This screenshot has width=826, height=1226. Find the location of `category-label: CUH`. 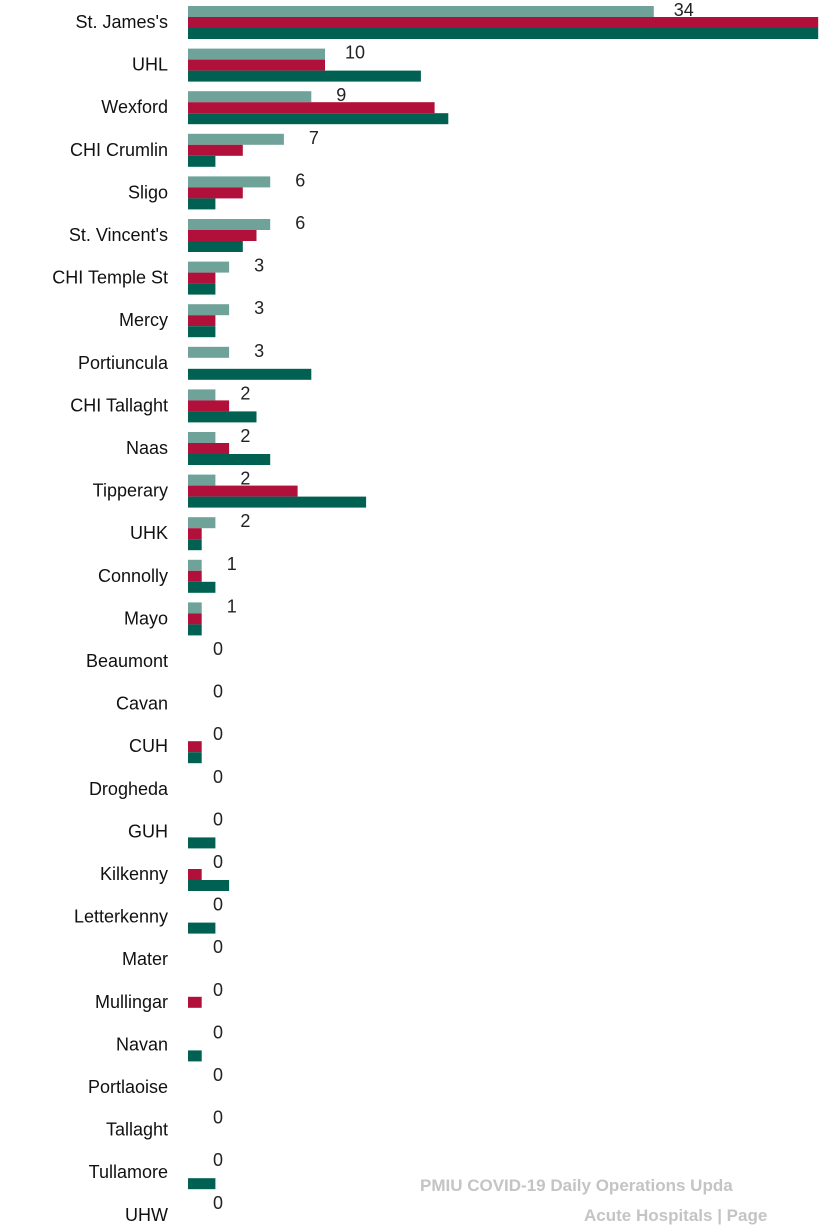

category-label: CUH is located at coordinates (148, 746).